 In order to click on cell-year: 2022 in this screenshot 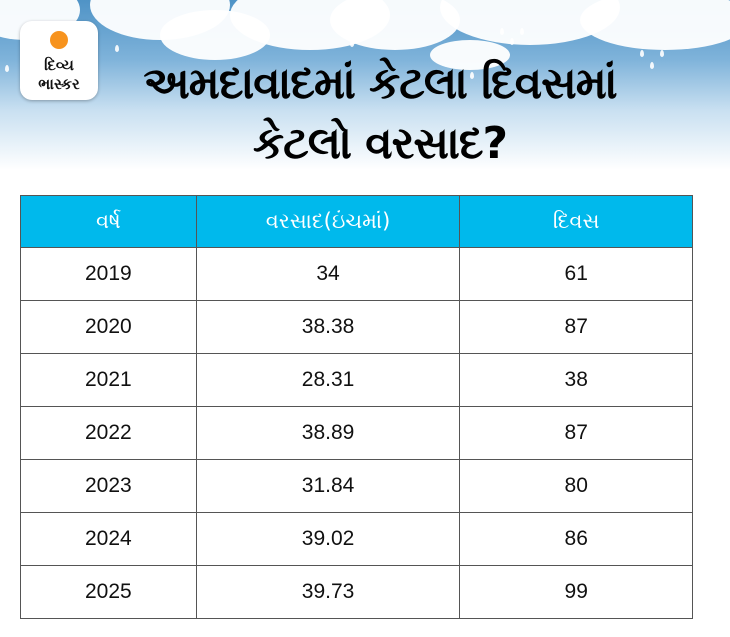, I will do `click(108, 433)`.